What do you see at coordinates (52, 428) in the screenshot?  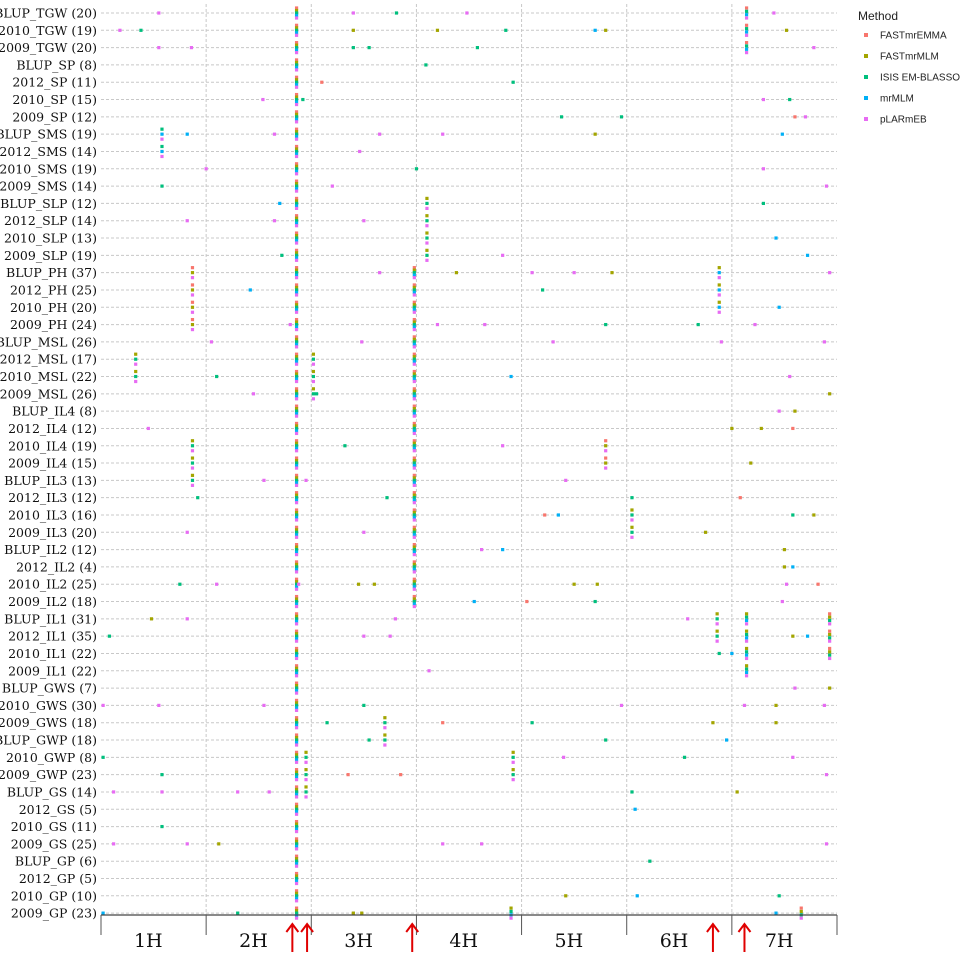 I see `row-label: 2012_IL4 (12)` at bounding box center [52, 428].